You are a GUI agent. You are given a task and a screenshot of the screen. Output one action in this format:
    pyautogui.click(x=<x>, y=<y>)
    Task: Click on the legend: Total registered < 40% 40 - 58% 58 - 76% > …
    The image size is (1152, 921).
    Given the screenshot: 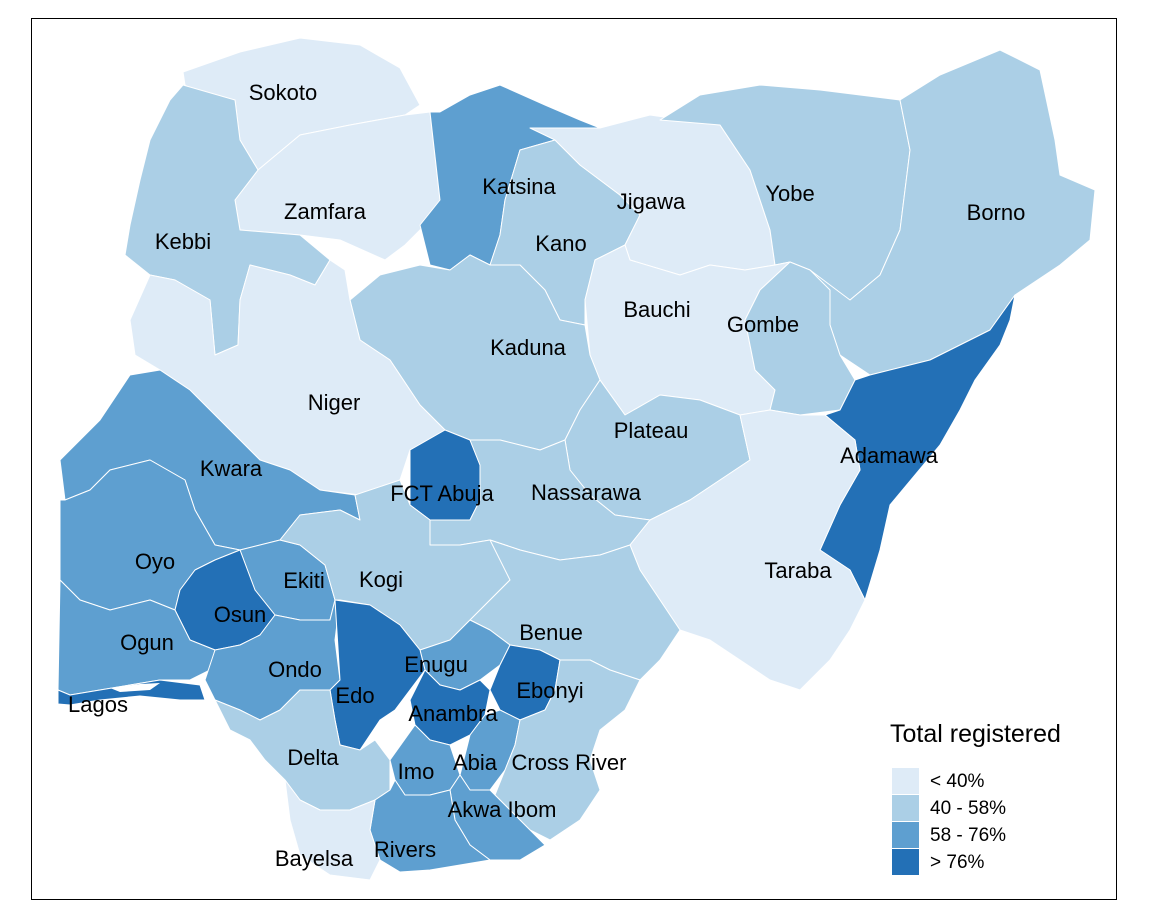 What is the action you would take?
    pyautogui.click(x=975, y=797)
    